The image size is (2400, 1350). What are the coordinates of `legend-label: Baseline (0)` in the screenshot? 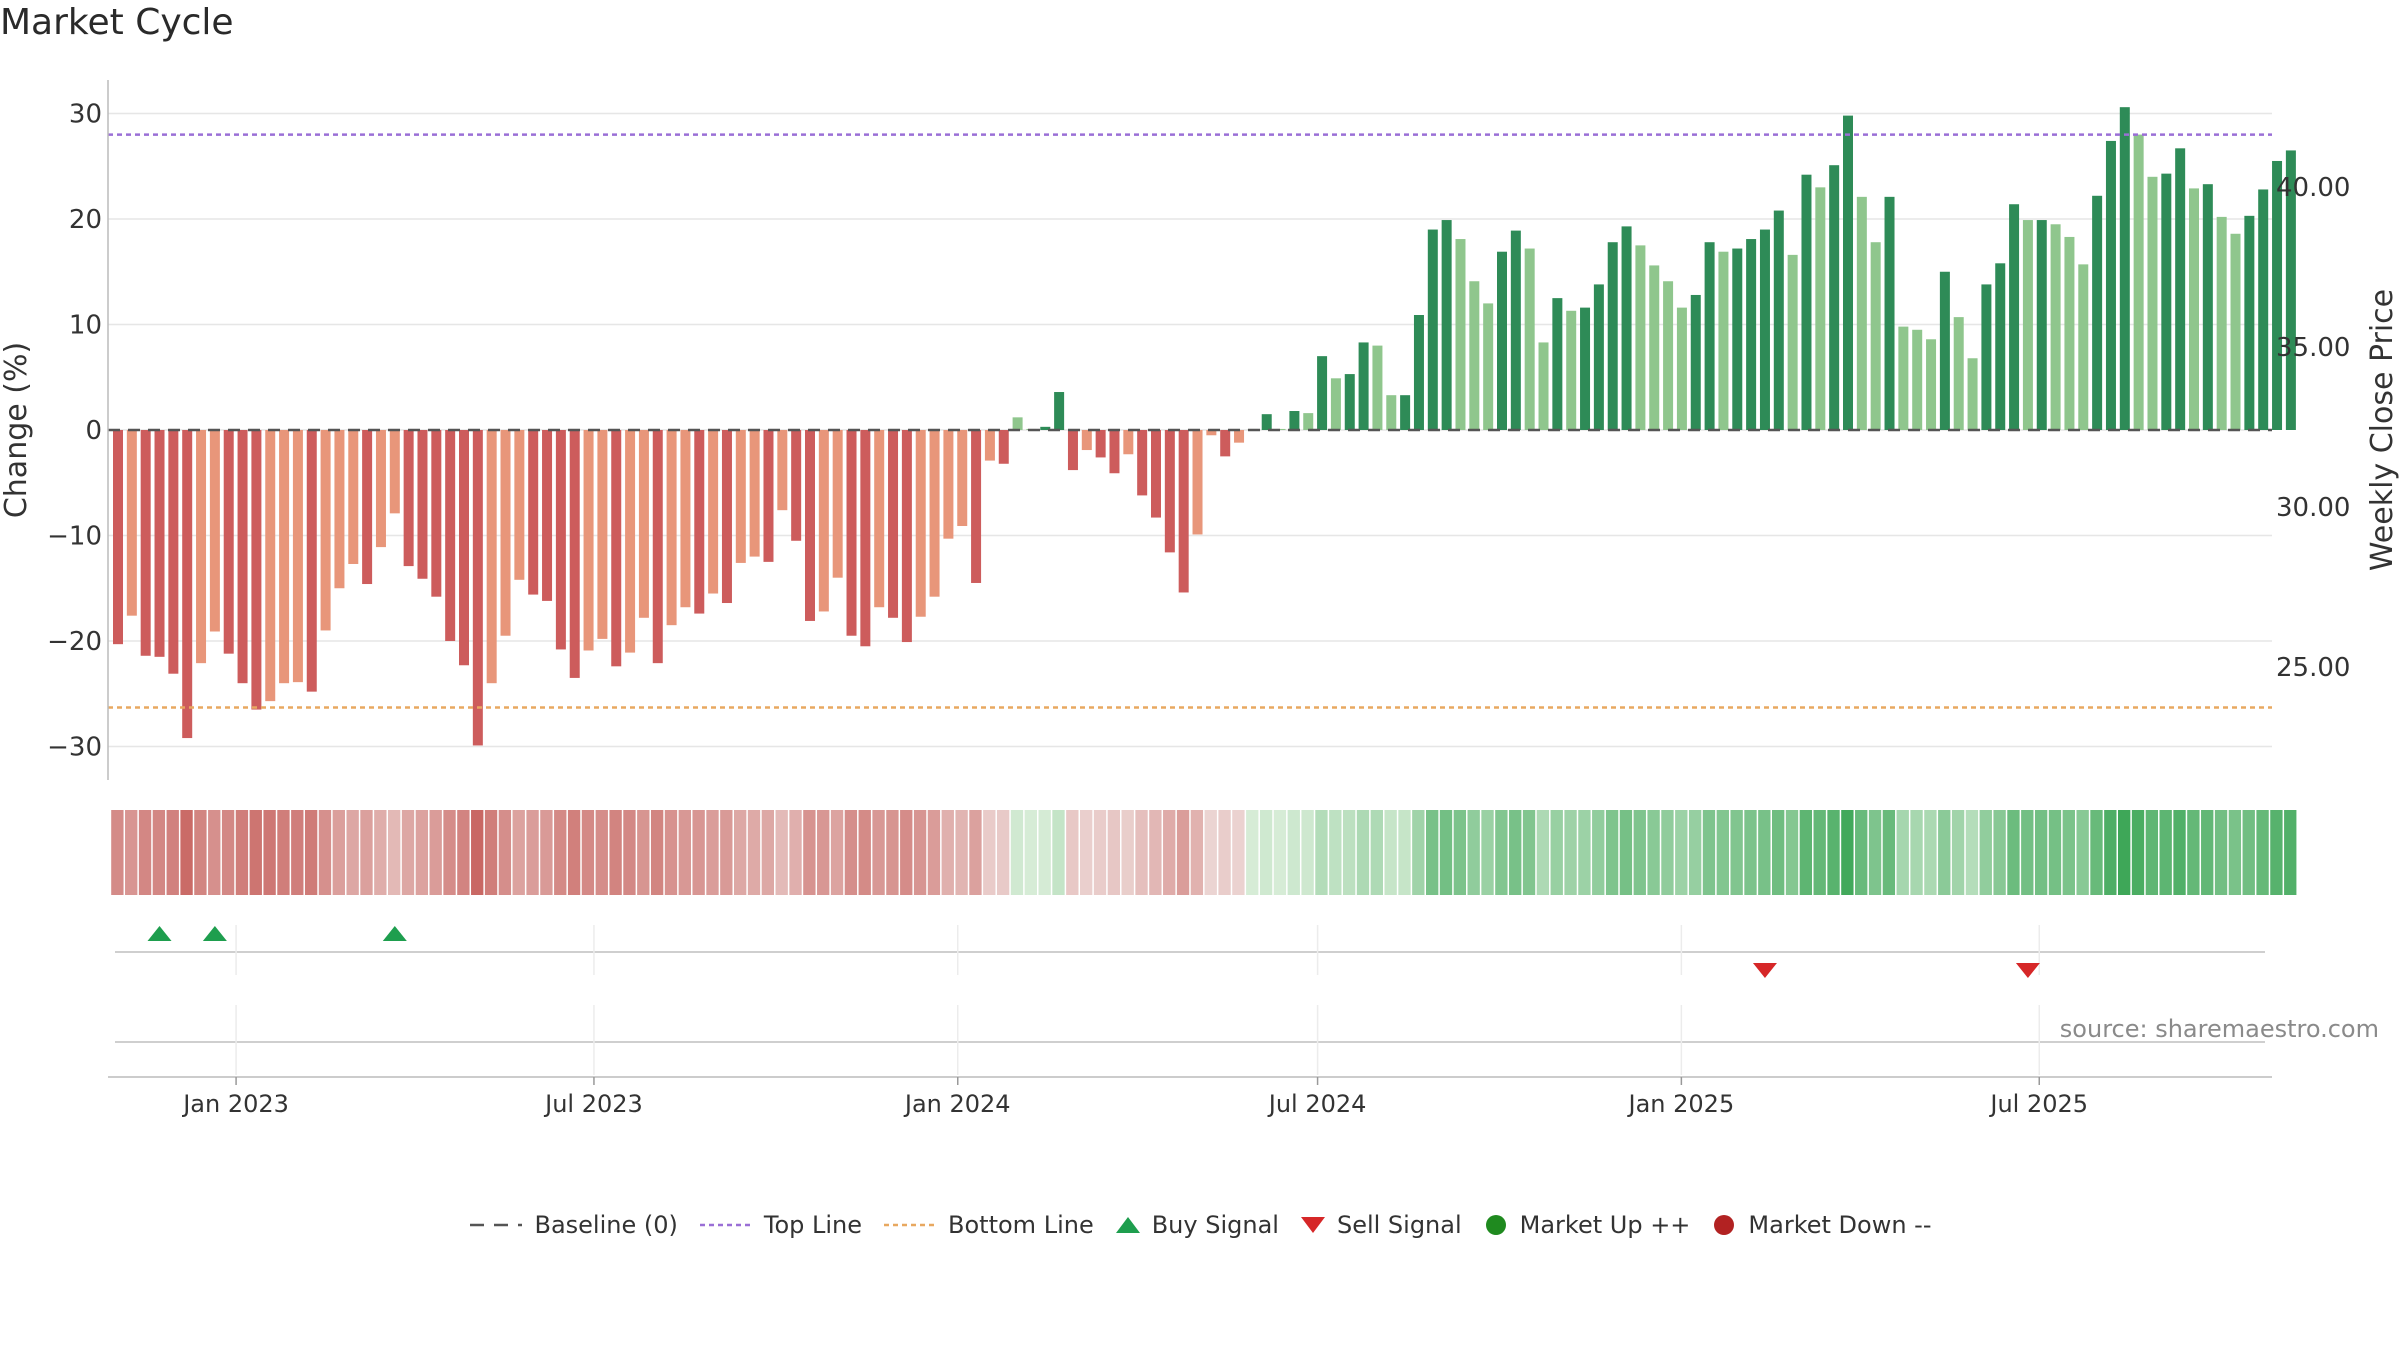 It's located at (606, 1225).